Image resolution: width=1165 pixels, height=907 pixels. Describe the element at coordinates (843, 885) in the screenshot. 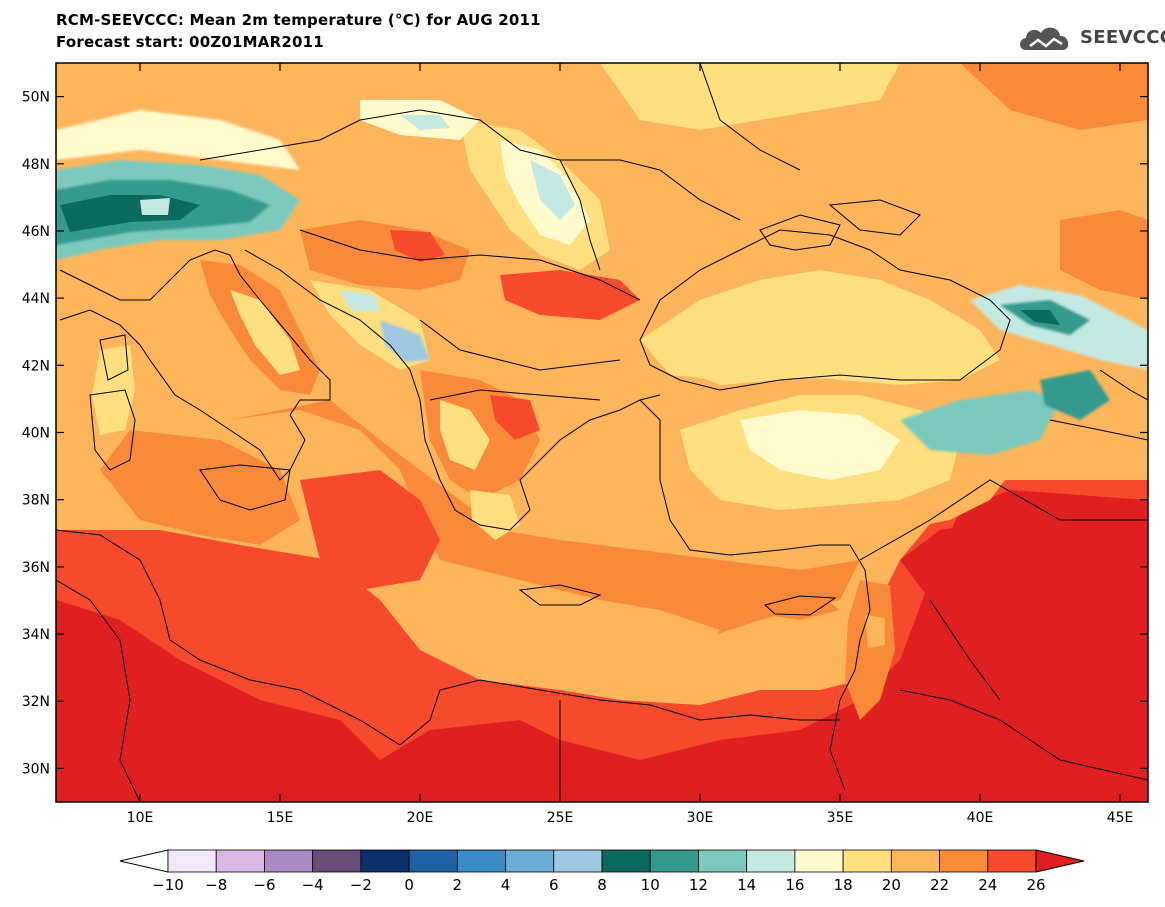

I see `colorbar-level-label: 18` at that location.